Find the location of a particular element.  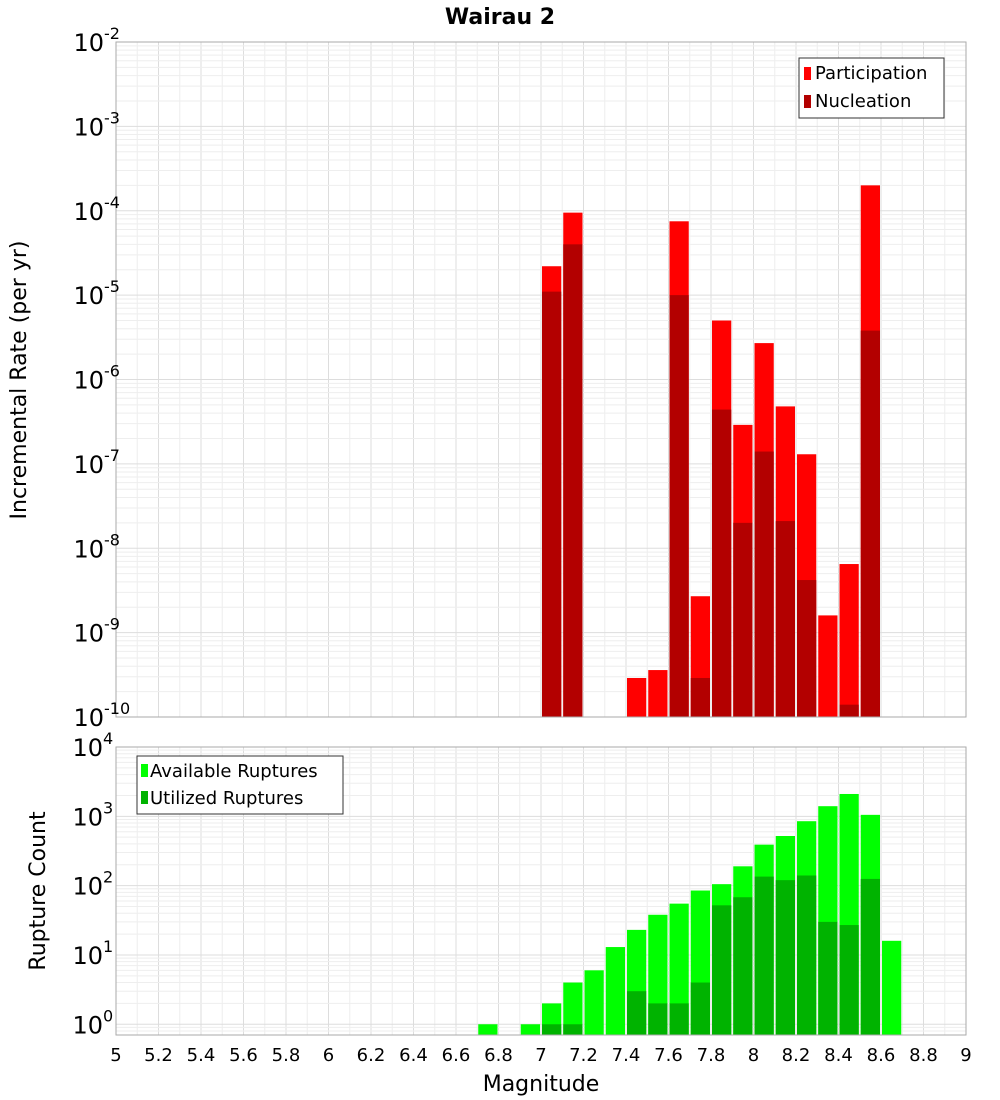

bottom-ytick-exponent: 3 is located at coordinates (108, 807).